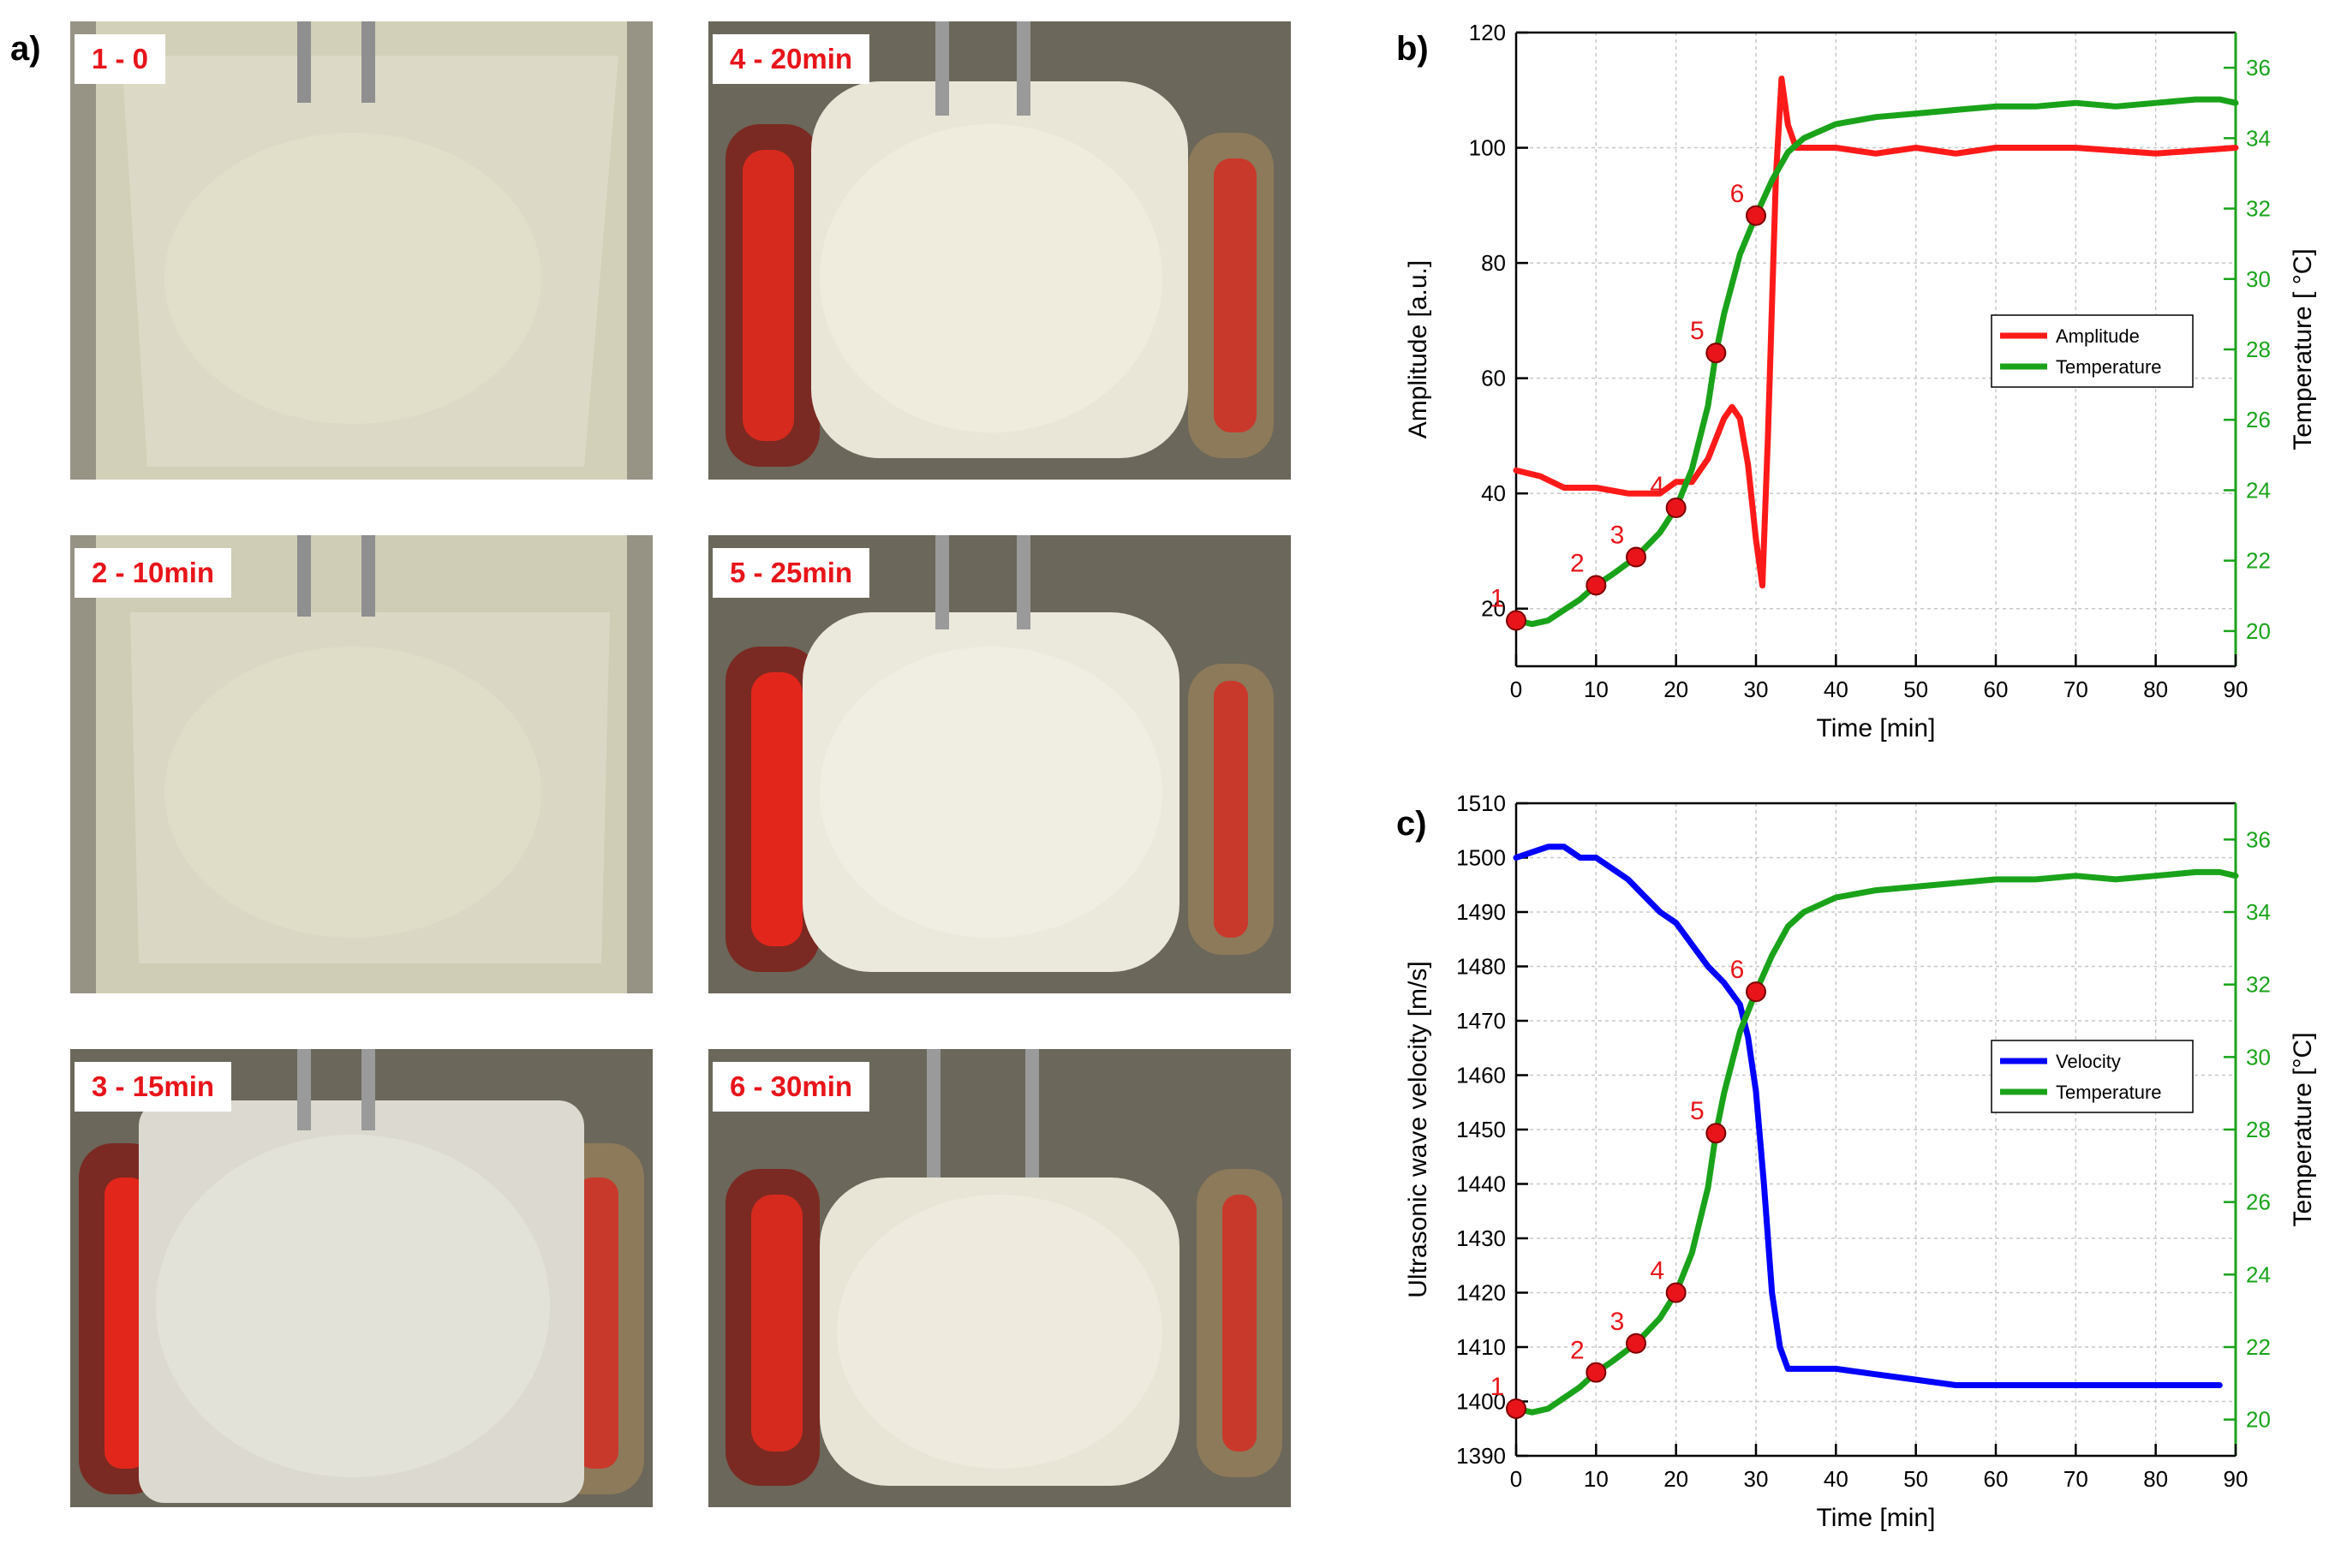  What do you see at coordinates (791, 1087) in the screenshot?
I see `photo-label: 6 - 30min` at bounding box center [791, 1087].